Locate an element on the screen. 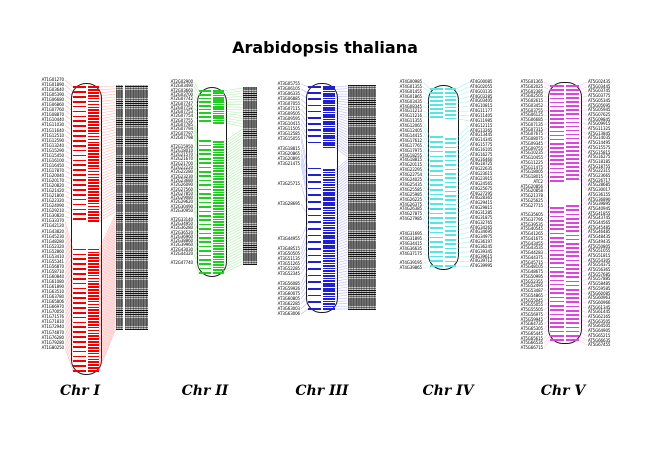  gene-label: AT1G24090 is located at coordinates (52, 206).